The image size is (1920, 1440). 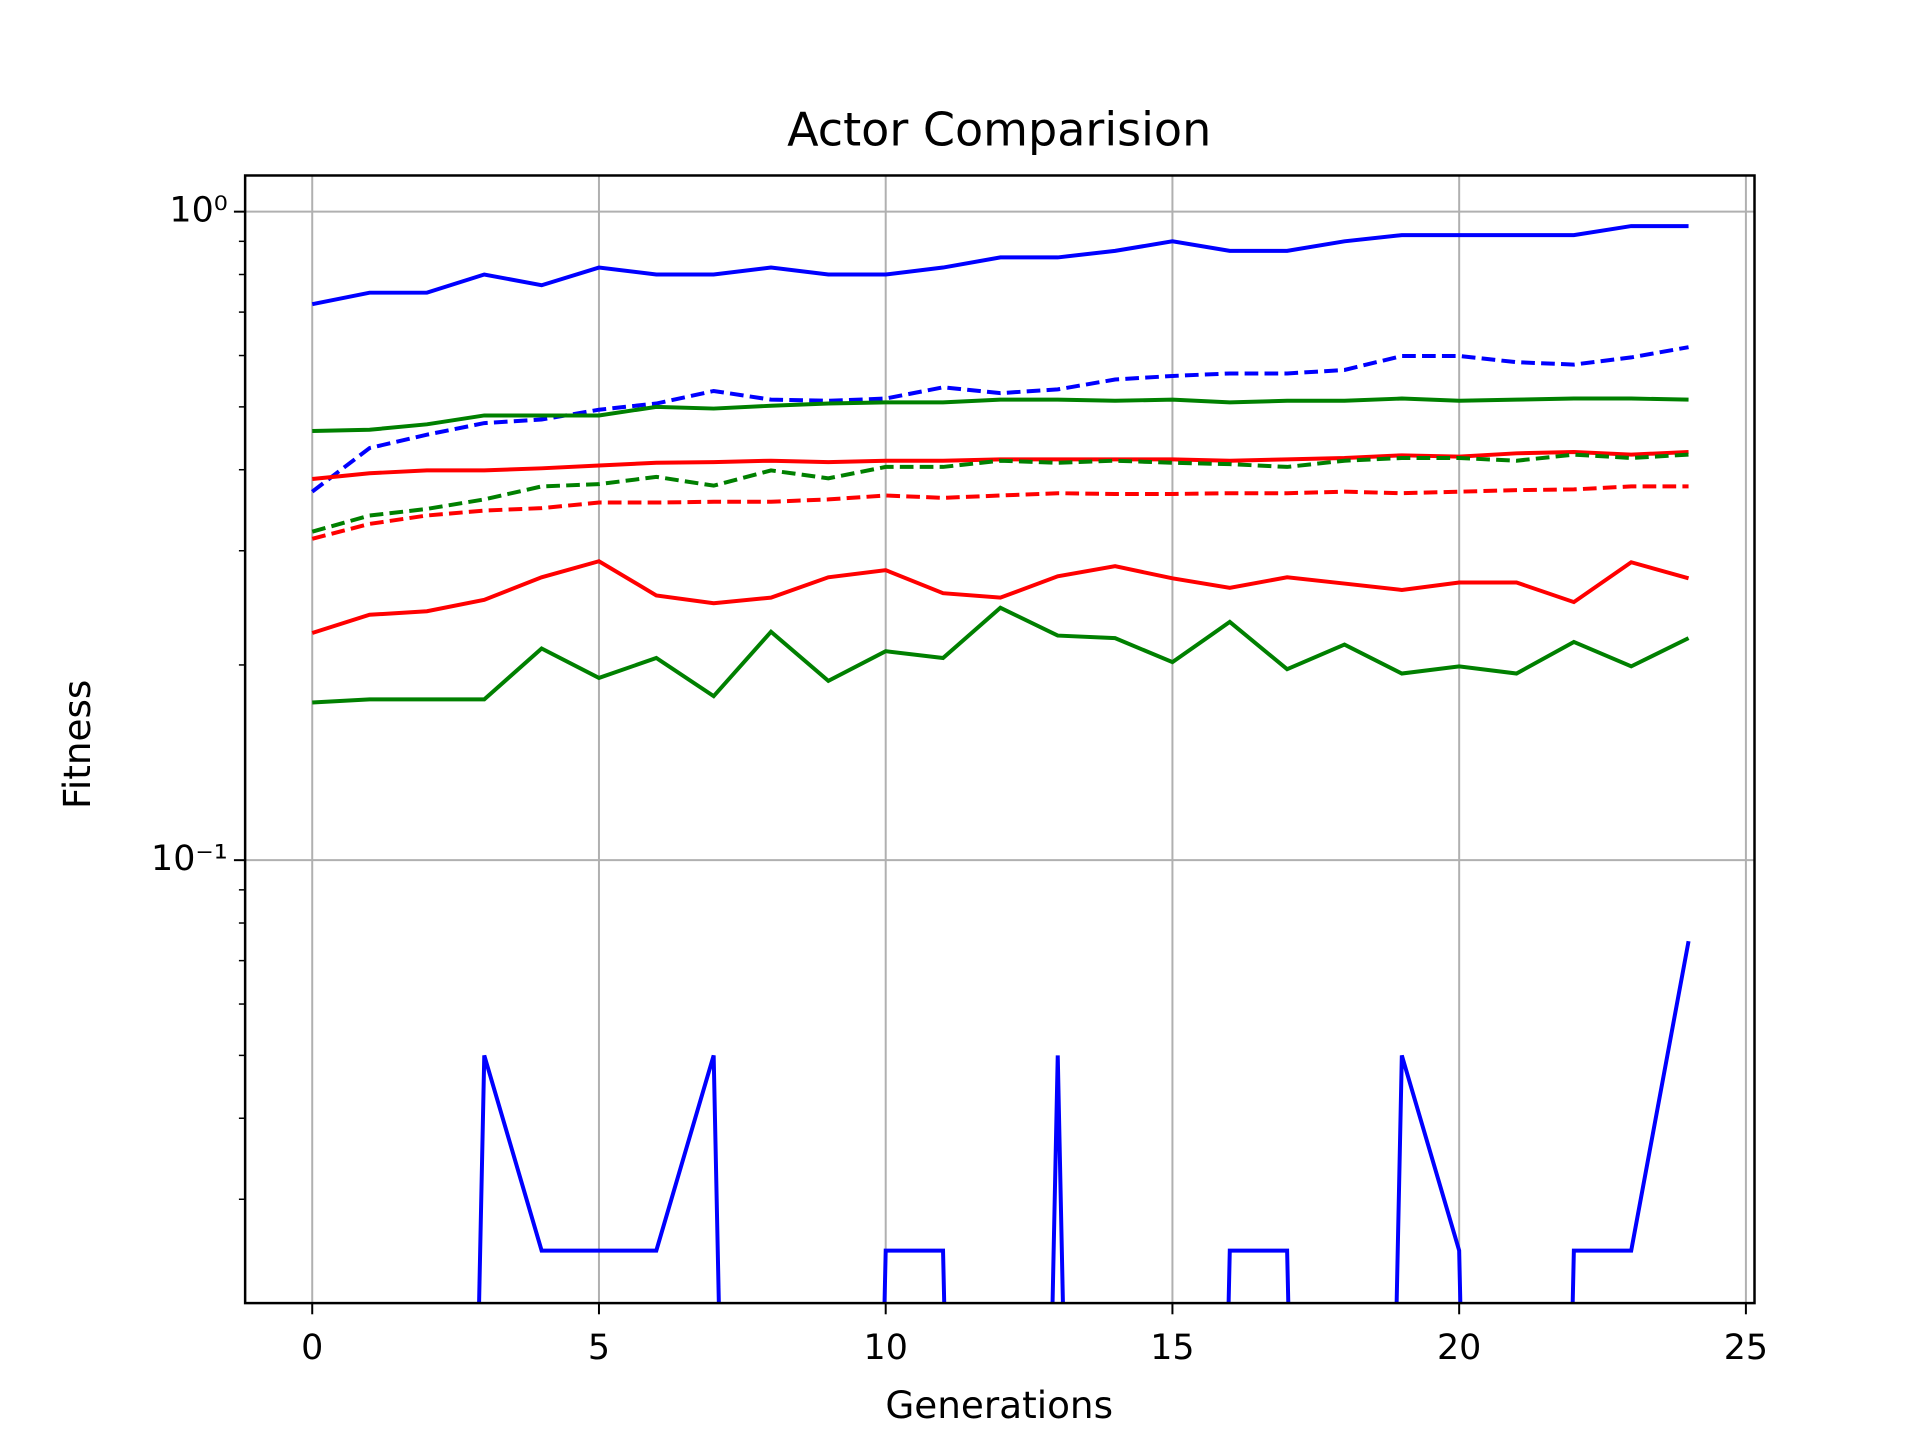 I want to click on x-tick-label: 15, so click(x=1172, y=1348).